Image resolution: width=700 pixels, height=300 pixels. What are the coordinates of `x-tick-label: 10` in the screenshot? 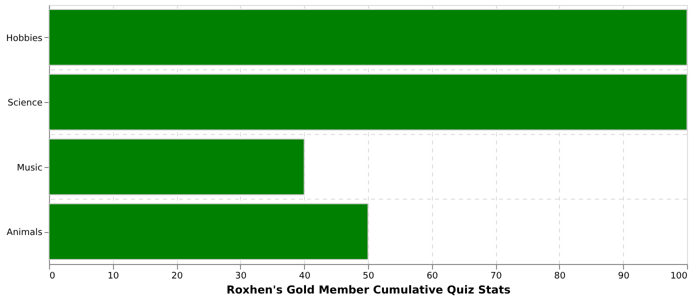 It's located at (114, 277).